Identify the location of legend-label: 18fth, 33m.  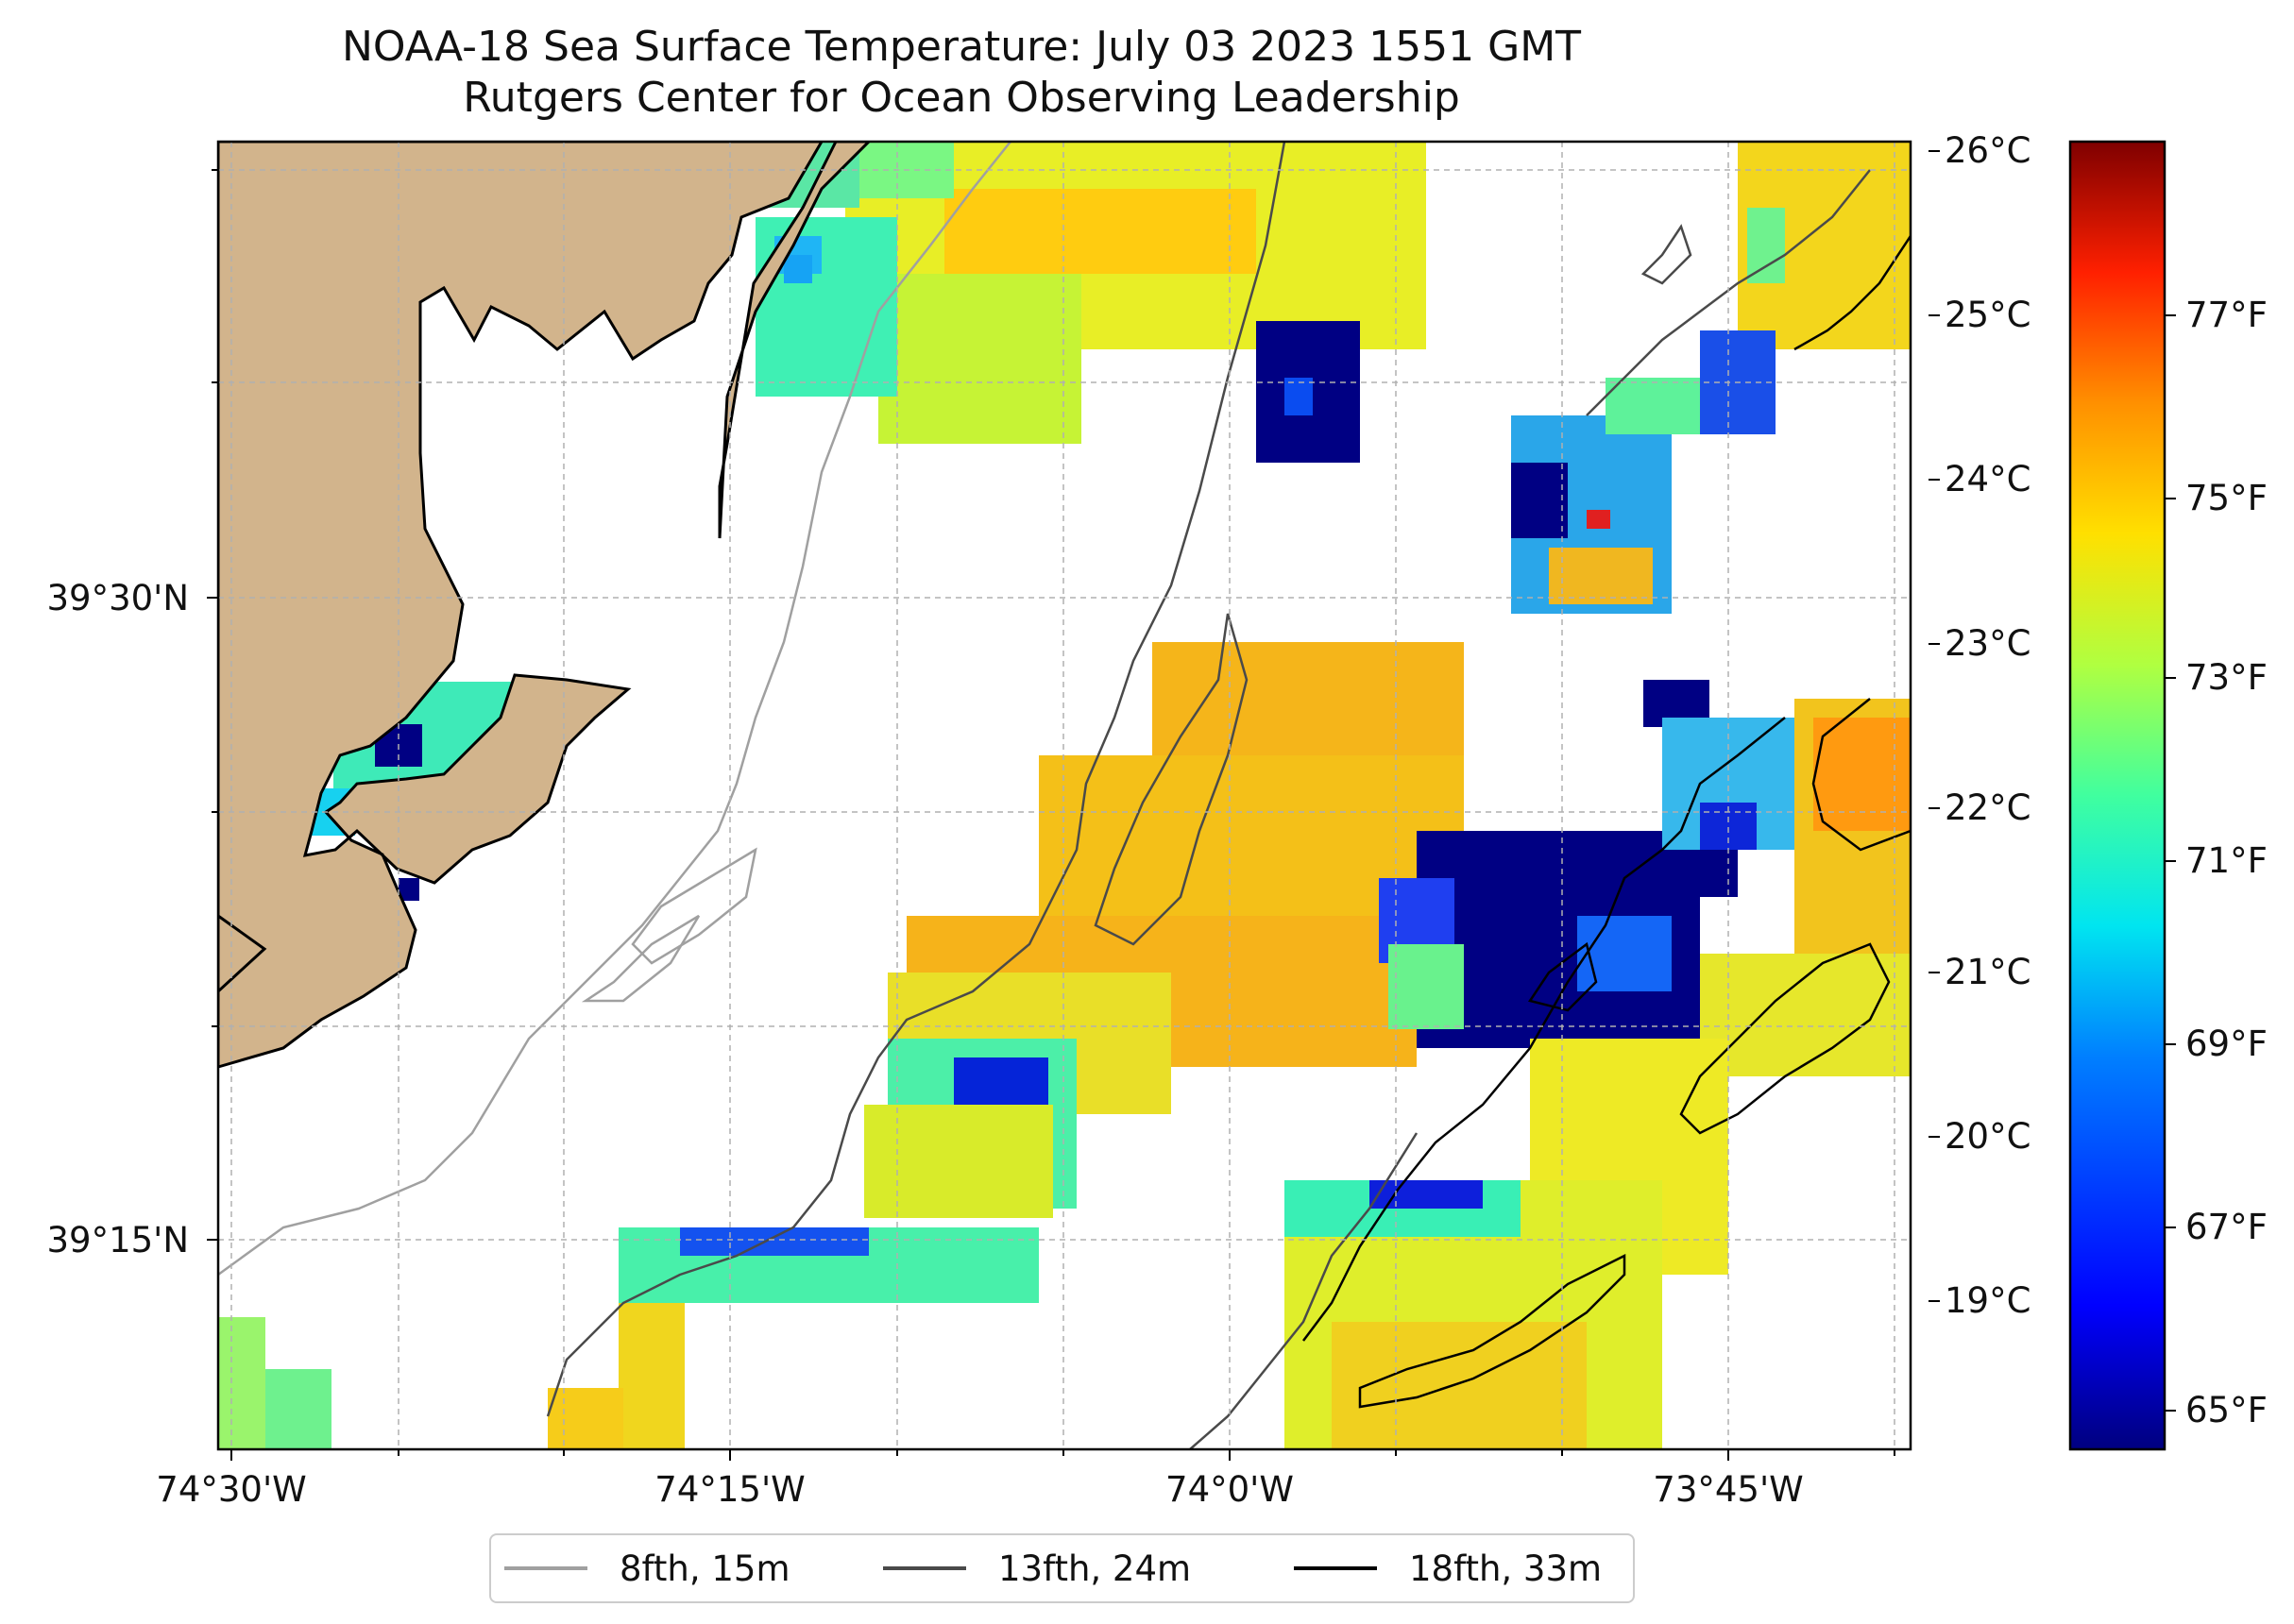
(1506, 1568).